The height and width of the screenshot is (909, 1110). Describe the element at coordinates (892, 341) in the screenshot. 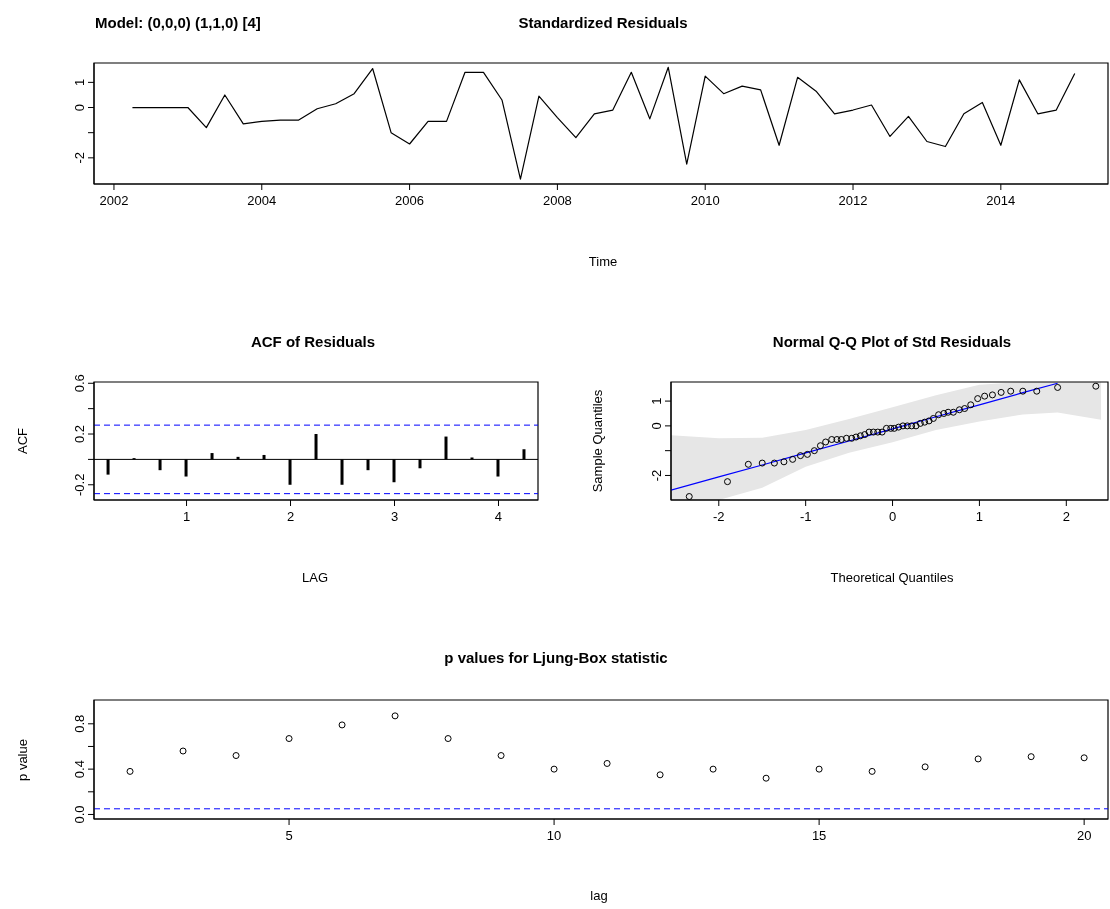

I see `chart-title: Normal Q-Q Plot of Std Residuals` at that location.